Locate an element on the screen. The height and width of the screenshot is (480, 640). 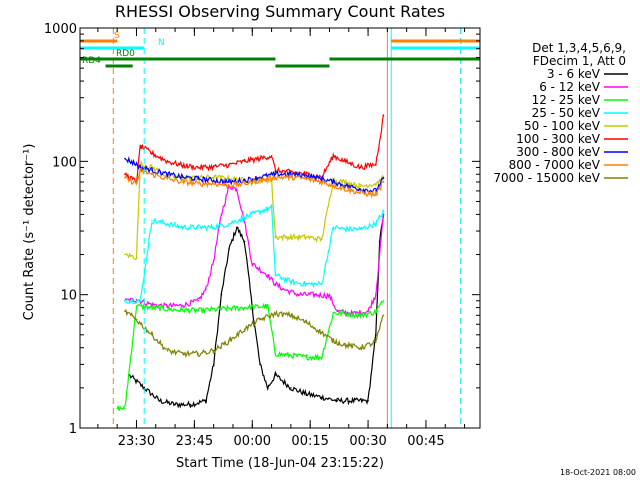
x-tick-label: 00:45 is located at coordinates (425, 441).